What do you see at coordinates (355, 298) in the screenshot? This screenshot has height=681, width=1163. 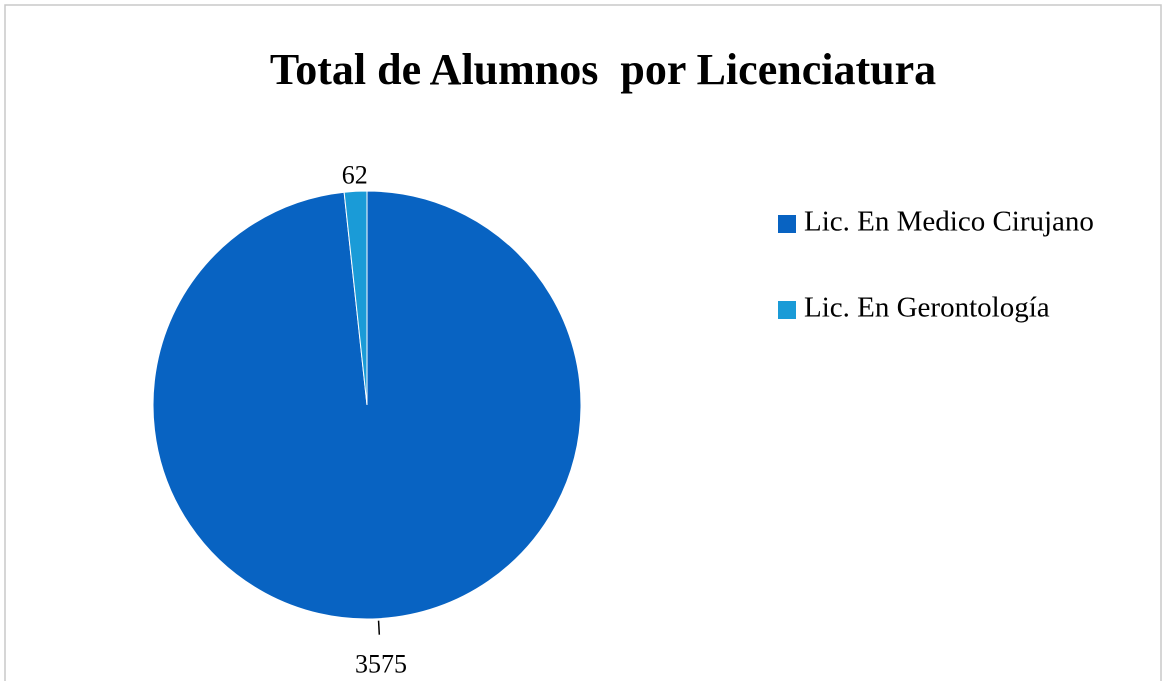 I see `pie-slice` at bounding box center [355, 298].